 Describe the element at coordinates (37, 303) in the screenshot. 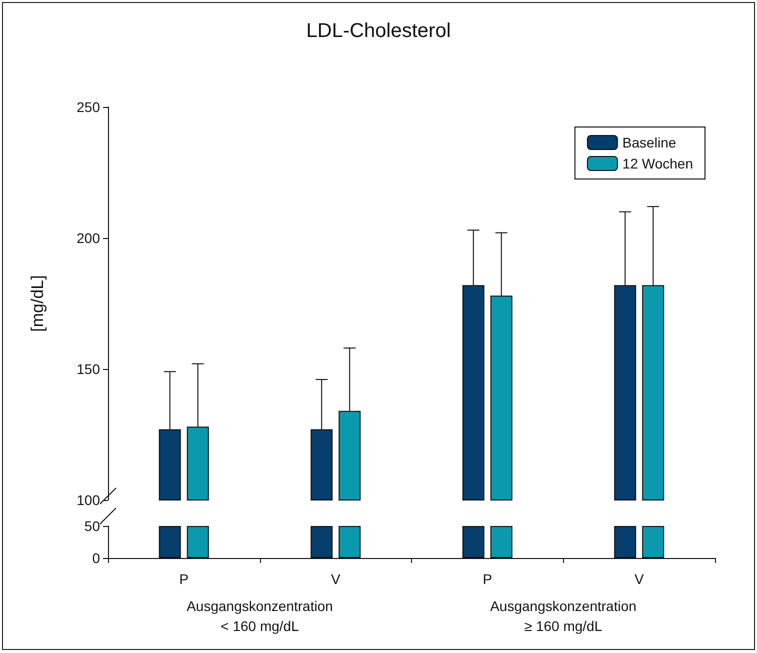

I see `y-axis-title: [mg/dL]` at that location.